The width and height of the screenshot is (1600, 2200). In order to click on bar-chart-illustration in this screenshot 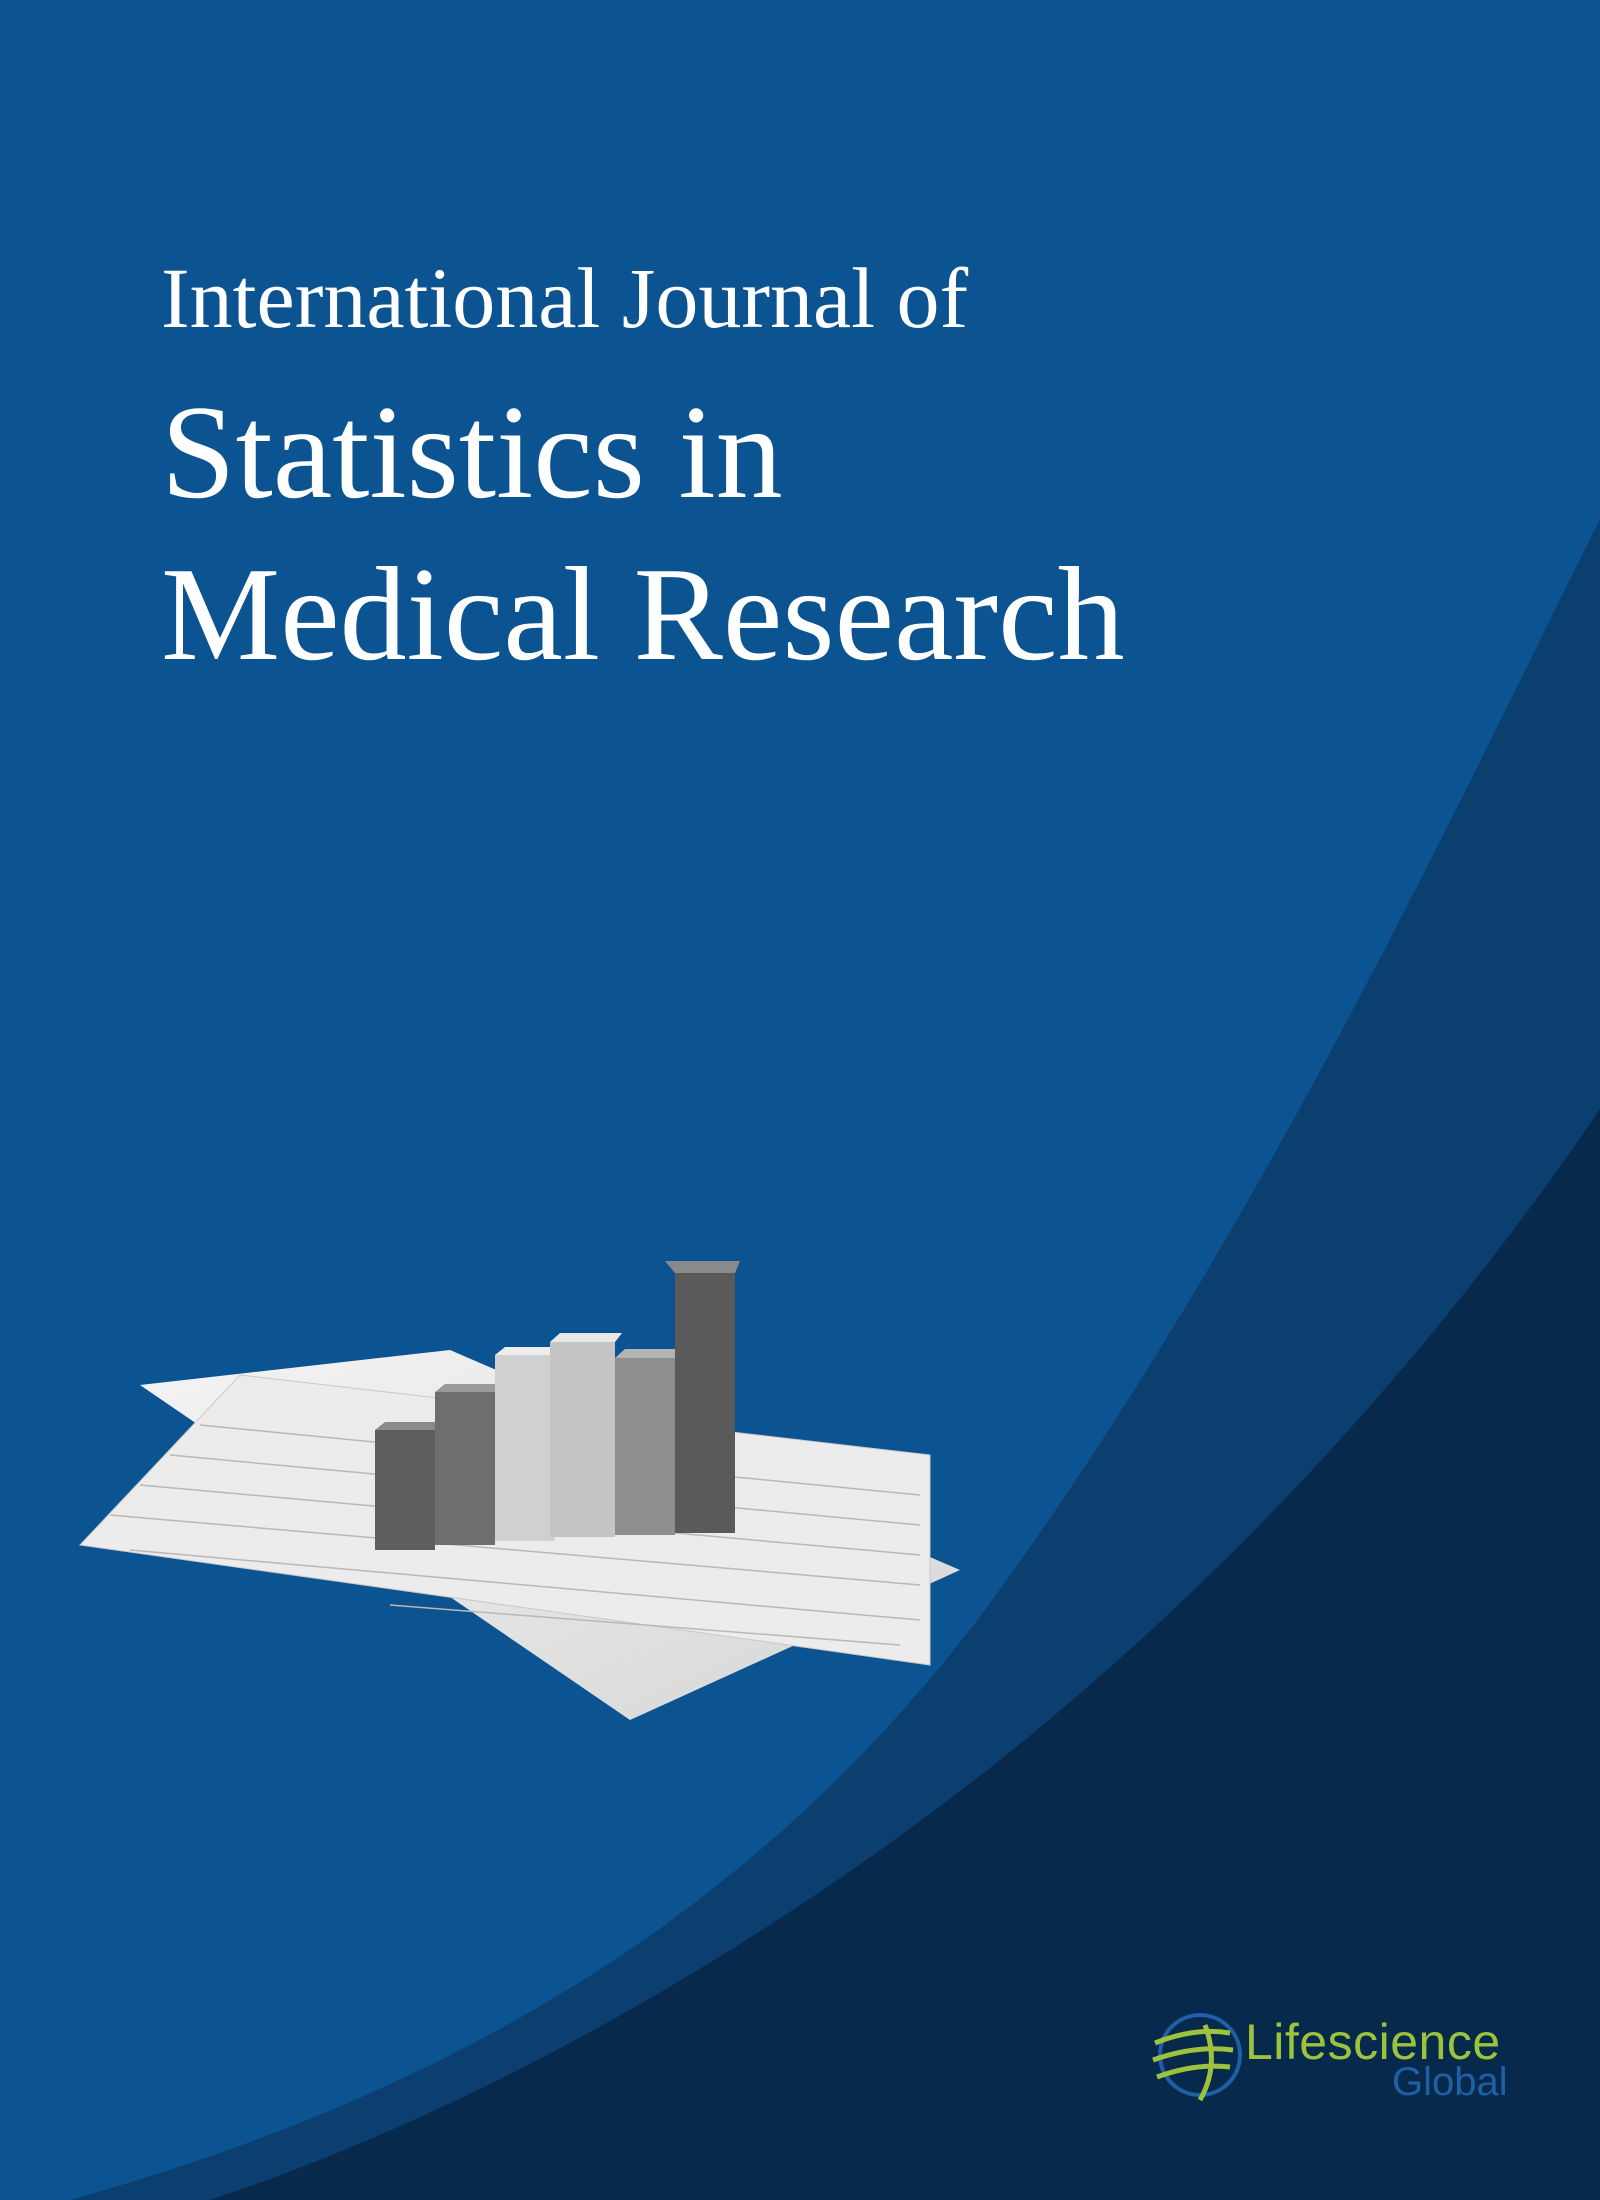, I will do `click(519, 1490)`.